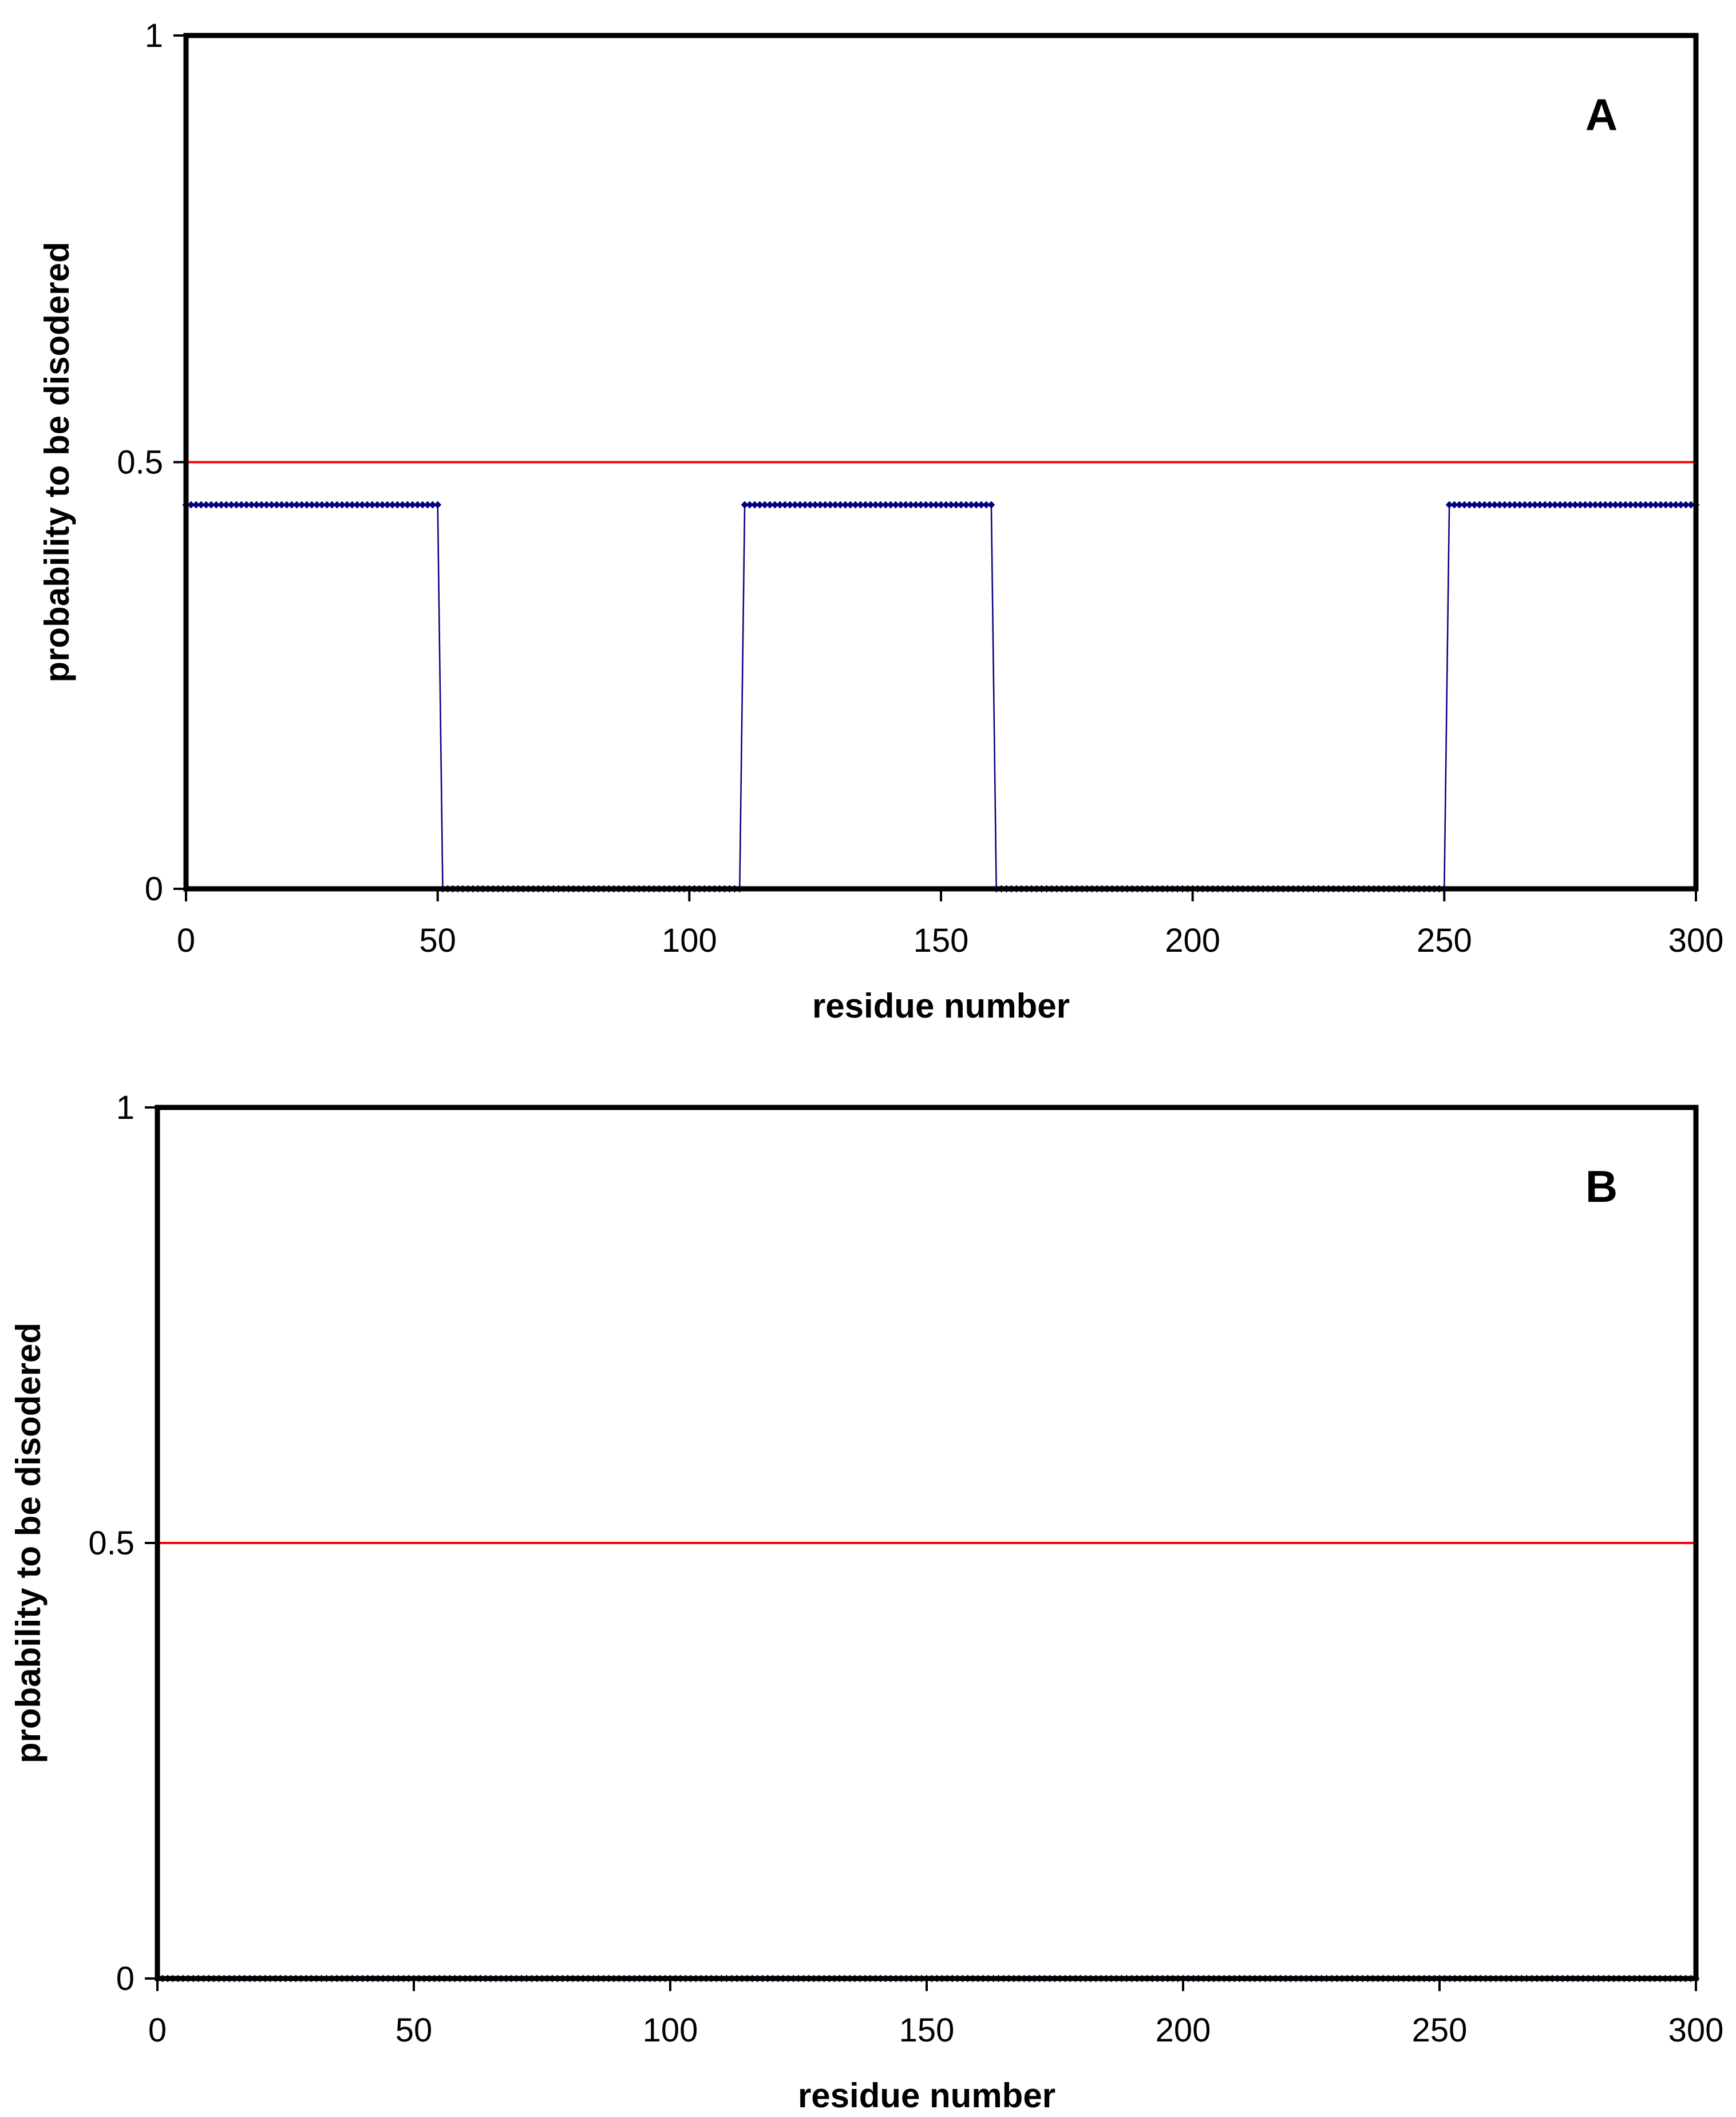 Image resolution: width=1736 pixels, height=2117 pixels. Describe the element at coordinates (157, 2030) in the screenshot. I see `x-tick-label: 0` at that location.